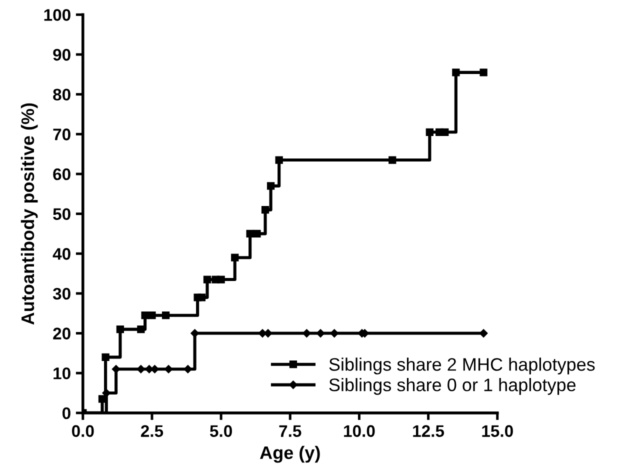 The height and width of the screenshot is (473, 628). What do you see at coordinates (290, 454) in the screenshot?
I see `x-axis-title: Age (y)` at bounding box center [290, 454].